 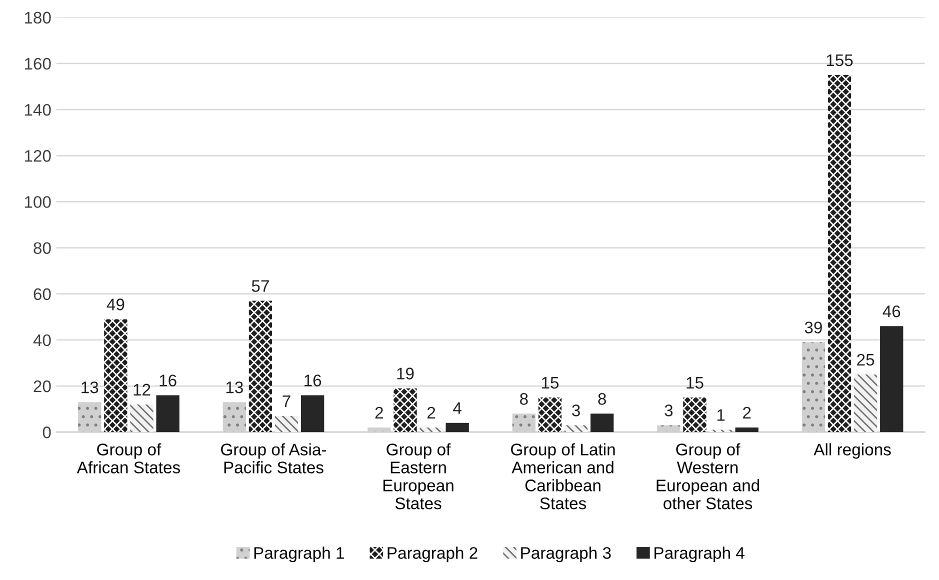 What do you see at coordinates (42, 340) in the screenshot?
I see `y-tick-label: 40` at bounding box center [42, 340].